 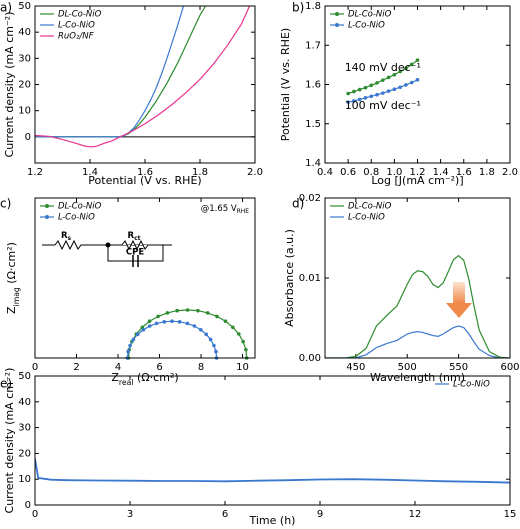 I want to click on x-tick-label: 10, so click(x=242, y=367).